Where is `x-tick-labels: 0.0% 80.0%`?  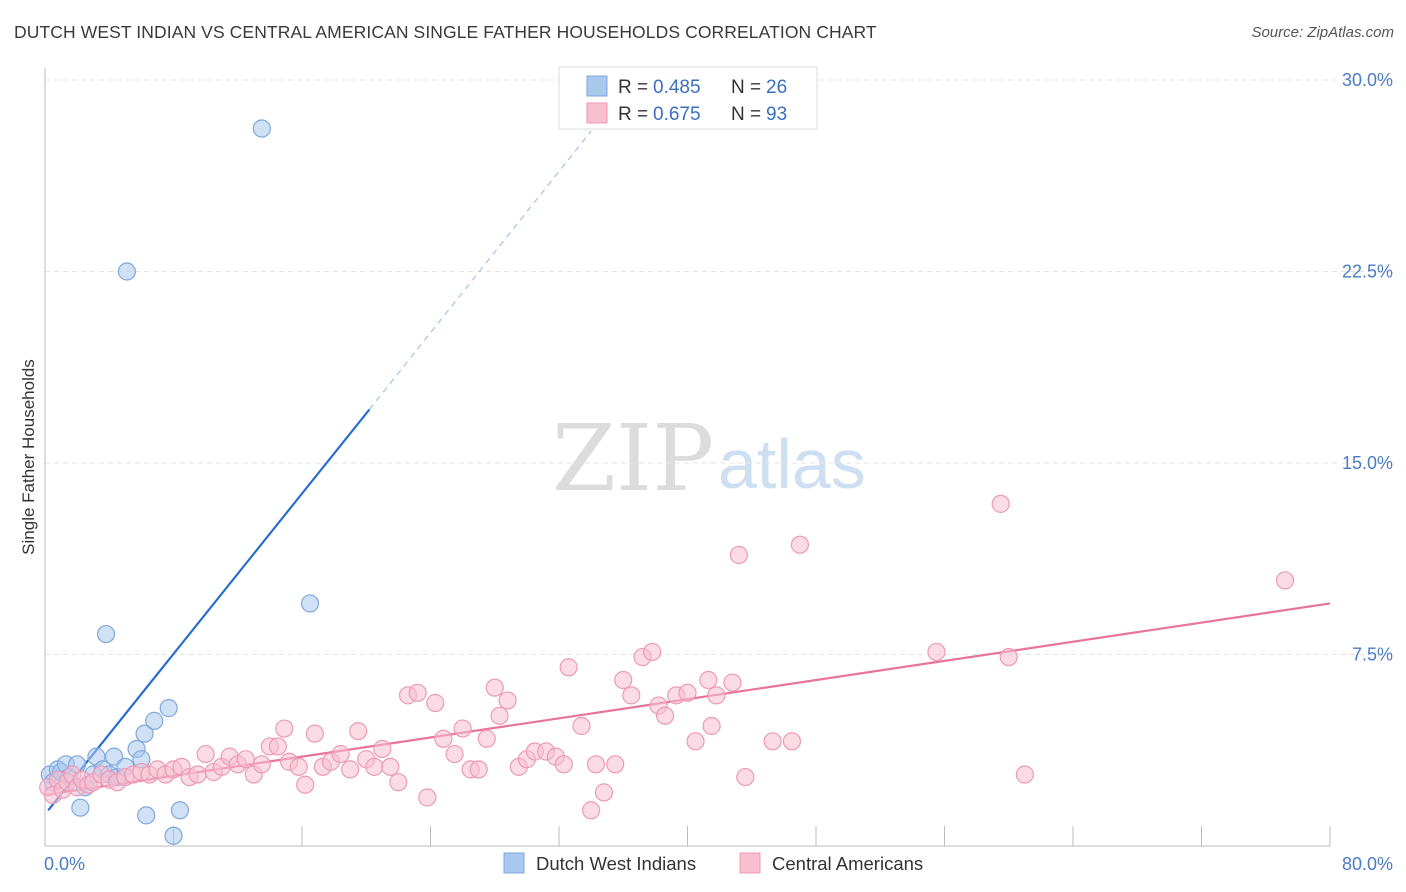
x-tick-labels: 0.0% 80.0% is located at coordinates (718, 864).